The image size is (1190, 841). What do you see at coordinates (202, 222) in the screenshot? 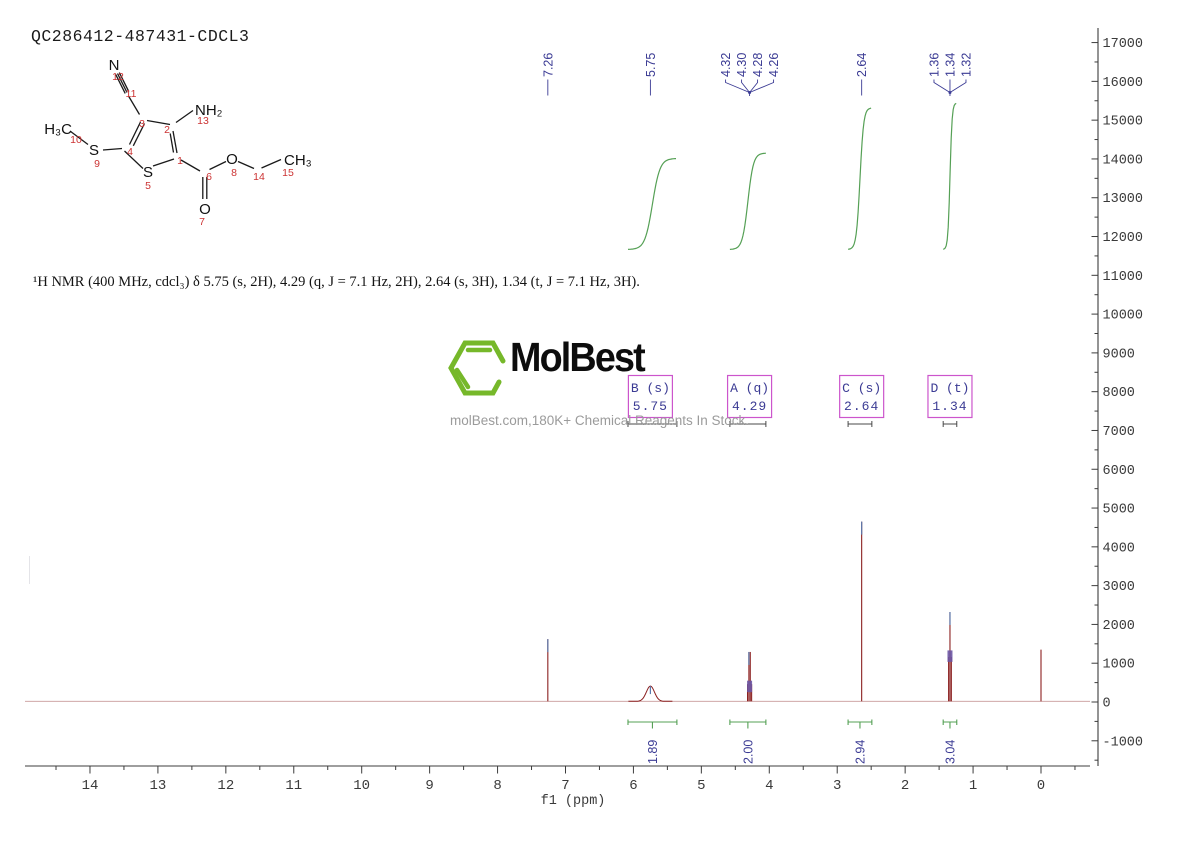
I see `atom-number: 7` at bounding box center [202, 222].